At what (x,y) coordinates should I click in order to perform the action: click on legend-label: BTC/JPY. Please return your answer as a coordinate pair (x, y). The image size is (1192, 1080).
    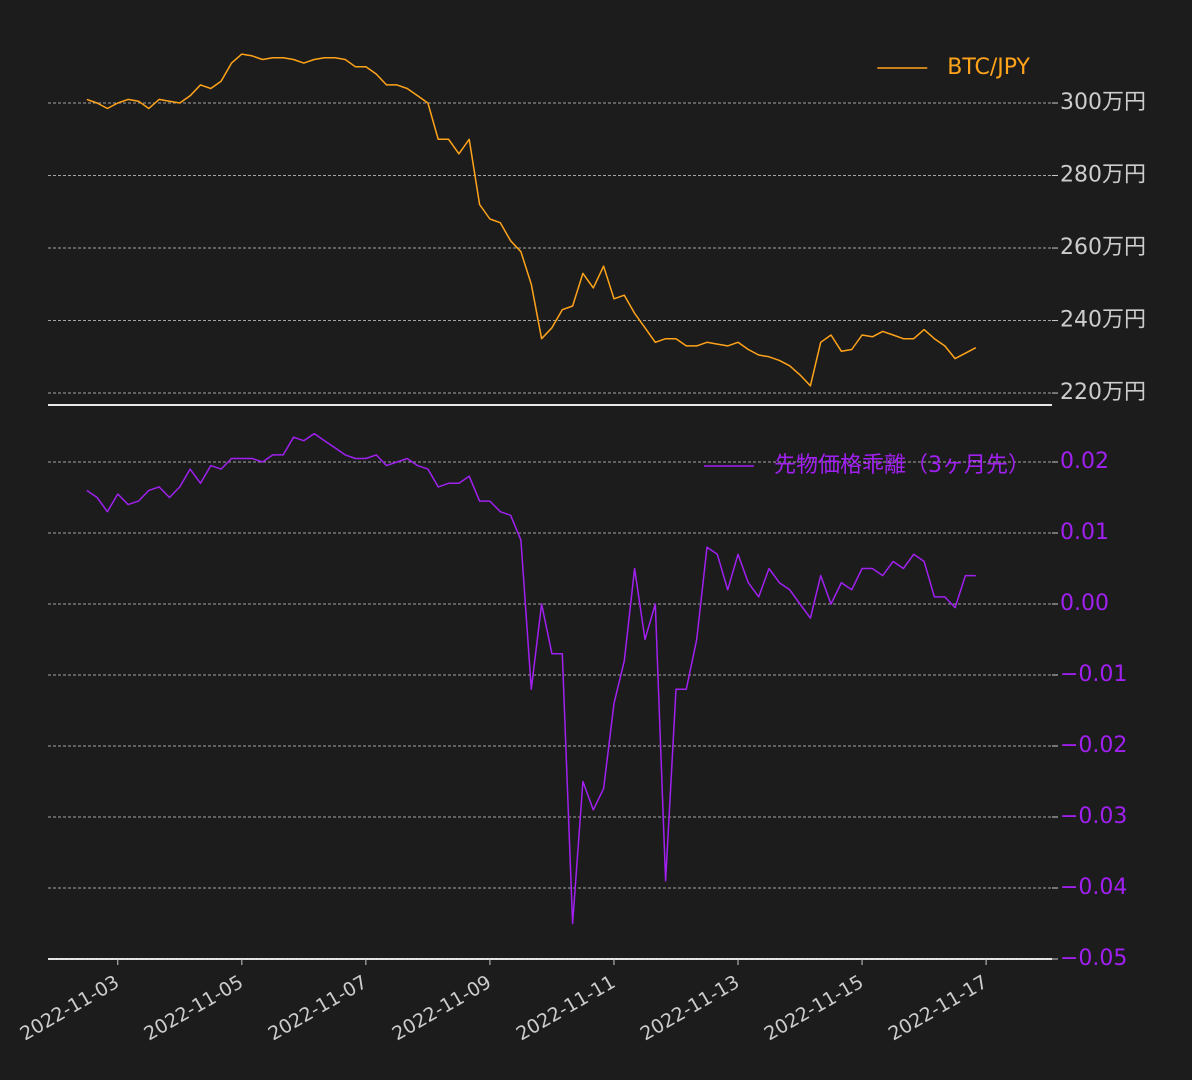
    Looking at the image, I should click on (988, 67).